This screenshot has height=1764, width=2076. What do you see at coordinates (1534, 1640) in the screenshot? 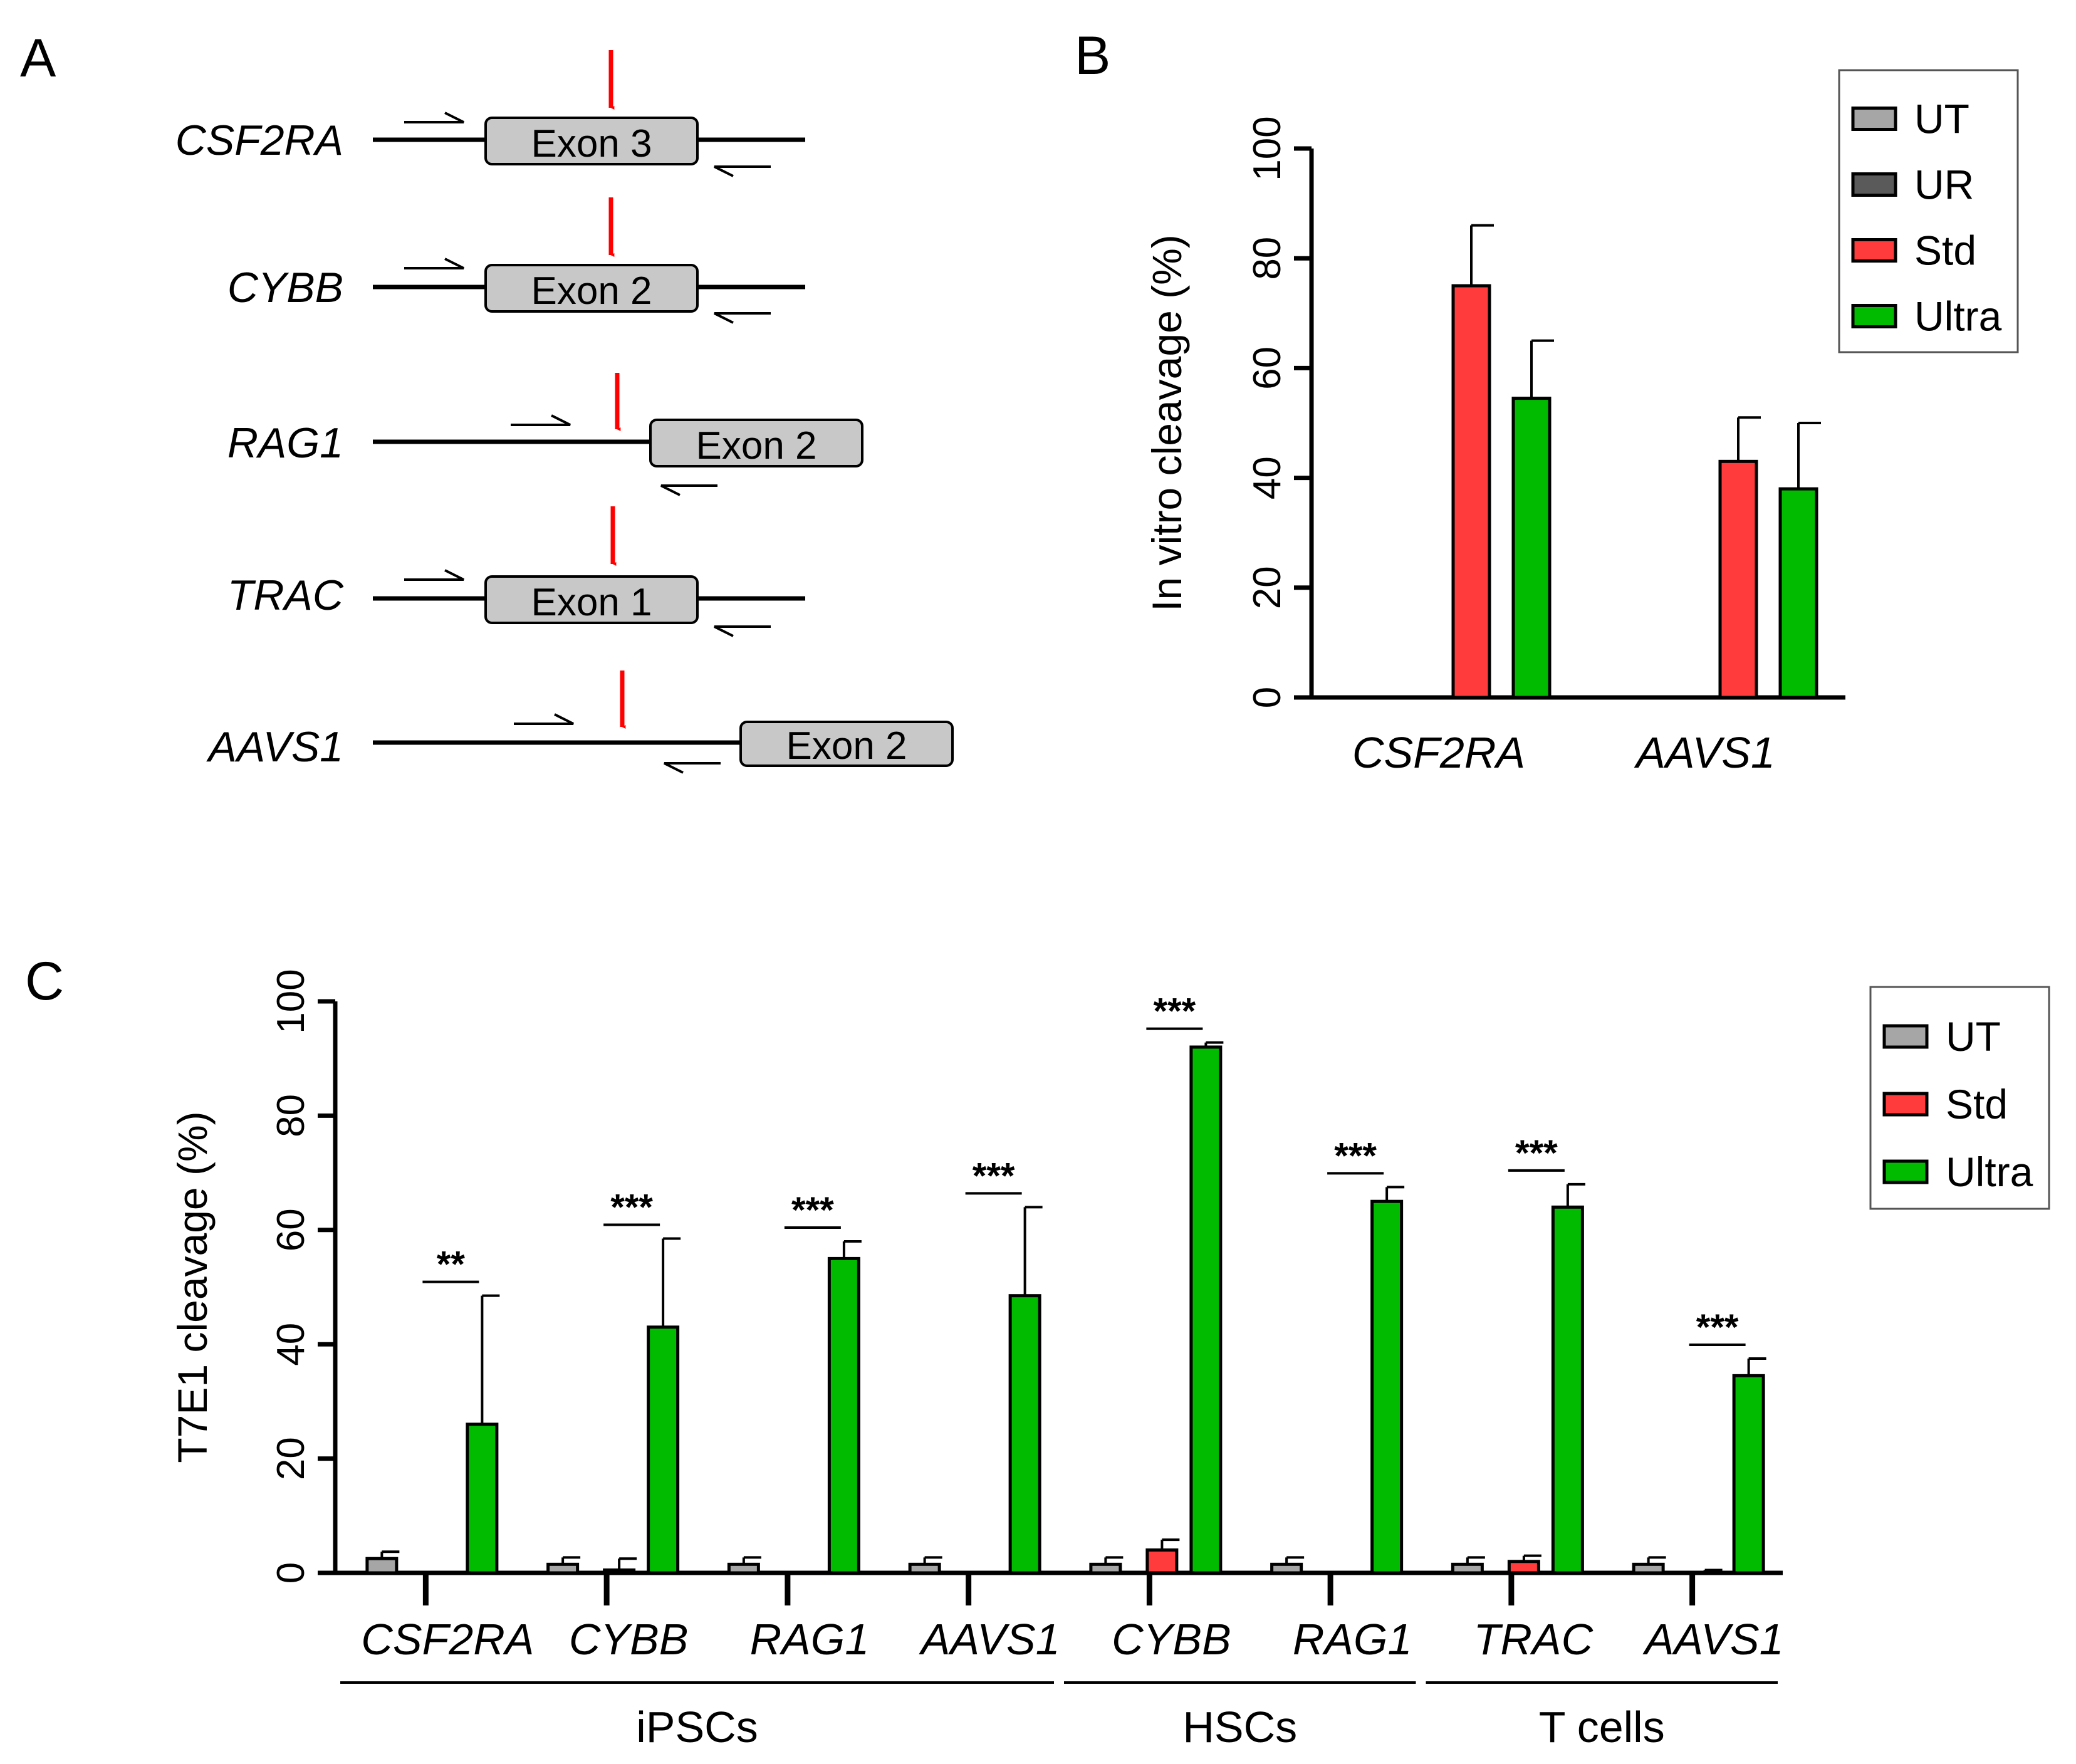
I see `x-category-label: TRAC` at bounding box center [1534, 1640].